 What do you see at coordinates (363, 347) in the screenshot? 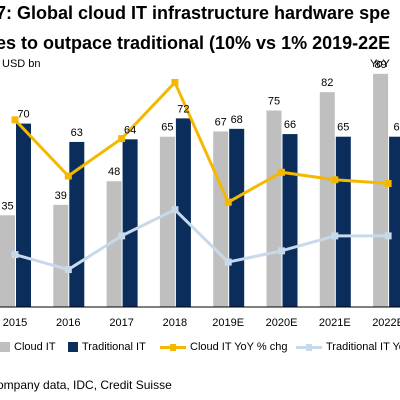
I see `legend-label-traditional-yoy: Traditional IT YoY` at bounding box center [363, 347].